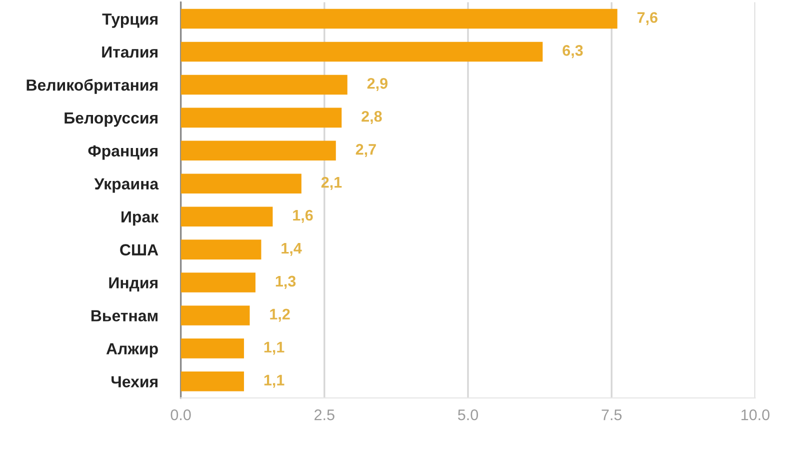 The width and height of the screenshot is (800, 460). I want to click on y-tick-label: Италия, so click(130, 52).